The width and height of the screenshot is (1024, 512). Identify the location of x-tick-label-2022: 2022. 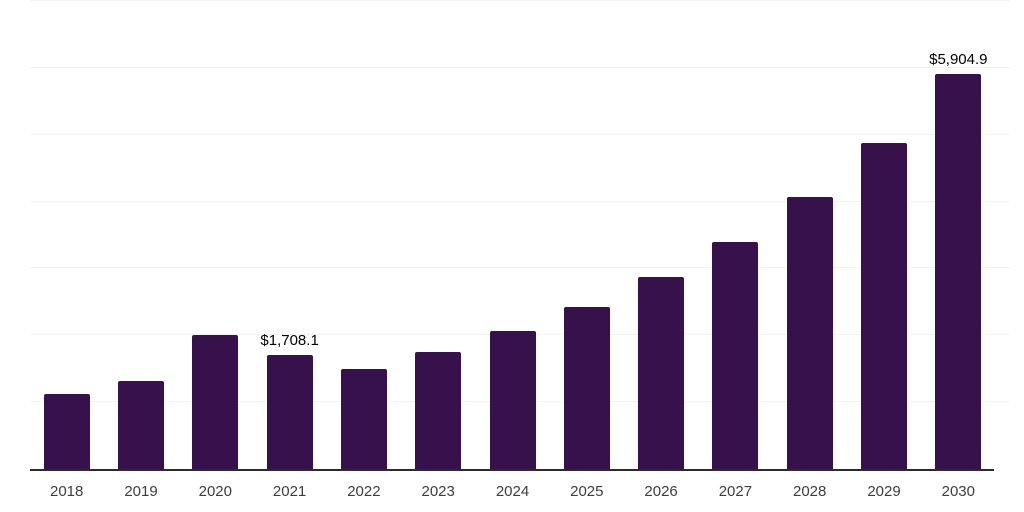
(364, 491).